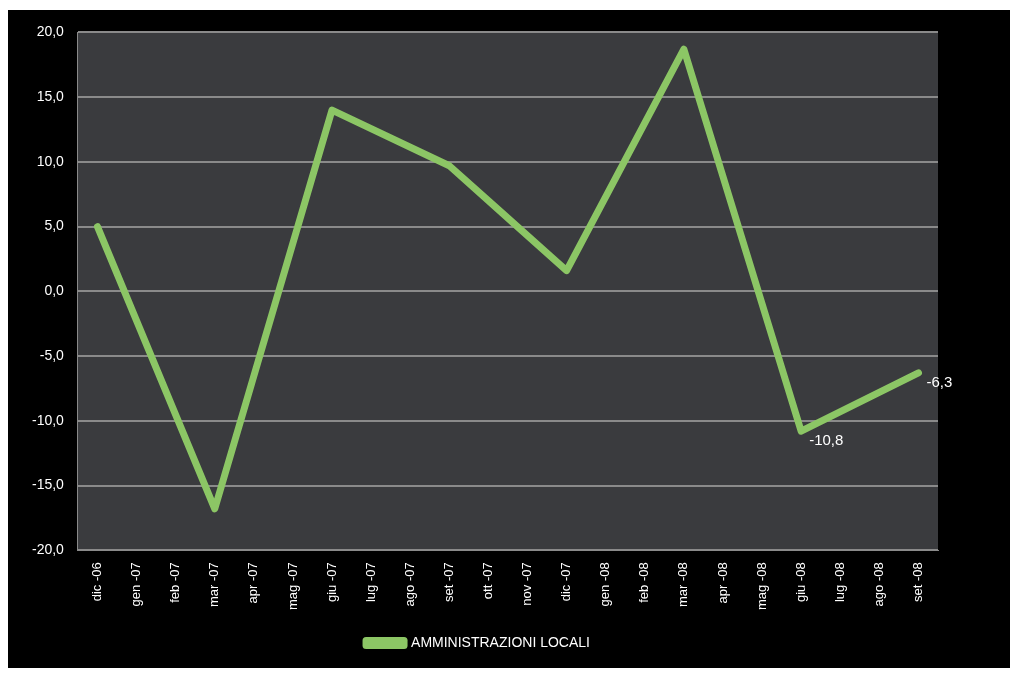 The image size is (1019, 674). I want to click on x-tick-label: dic -07, so click(566, 582).